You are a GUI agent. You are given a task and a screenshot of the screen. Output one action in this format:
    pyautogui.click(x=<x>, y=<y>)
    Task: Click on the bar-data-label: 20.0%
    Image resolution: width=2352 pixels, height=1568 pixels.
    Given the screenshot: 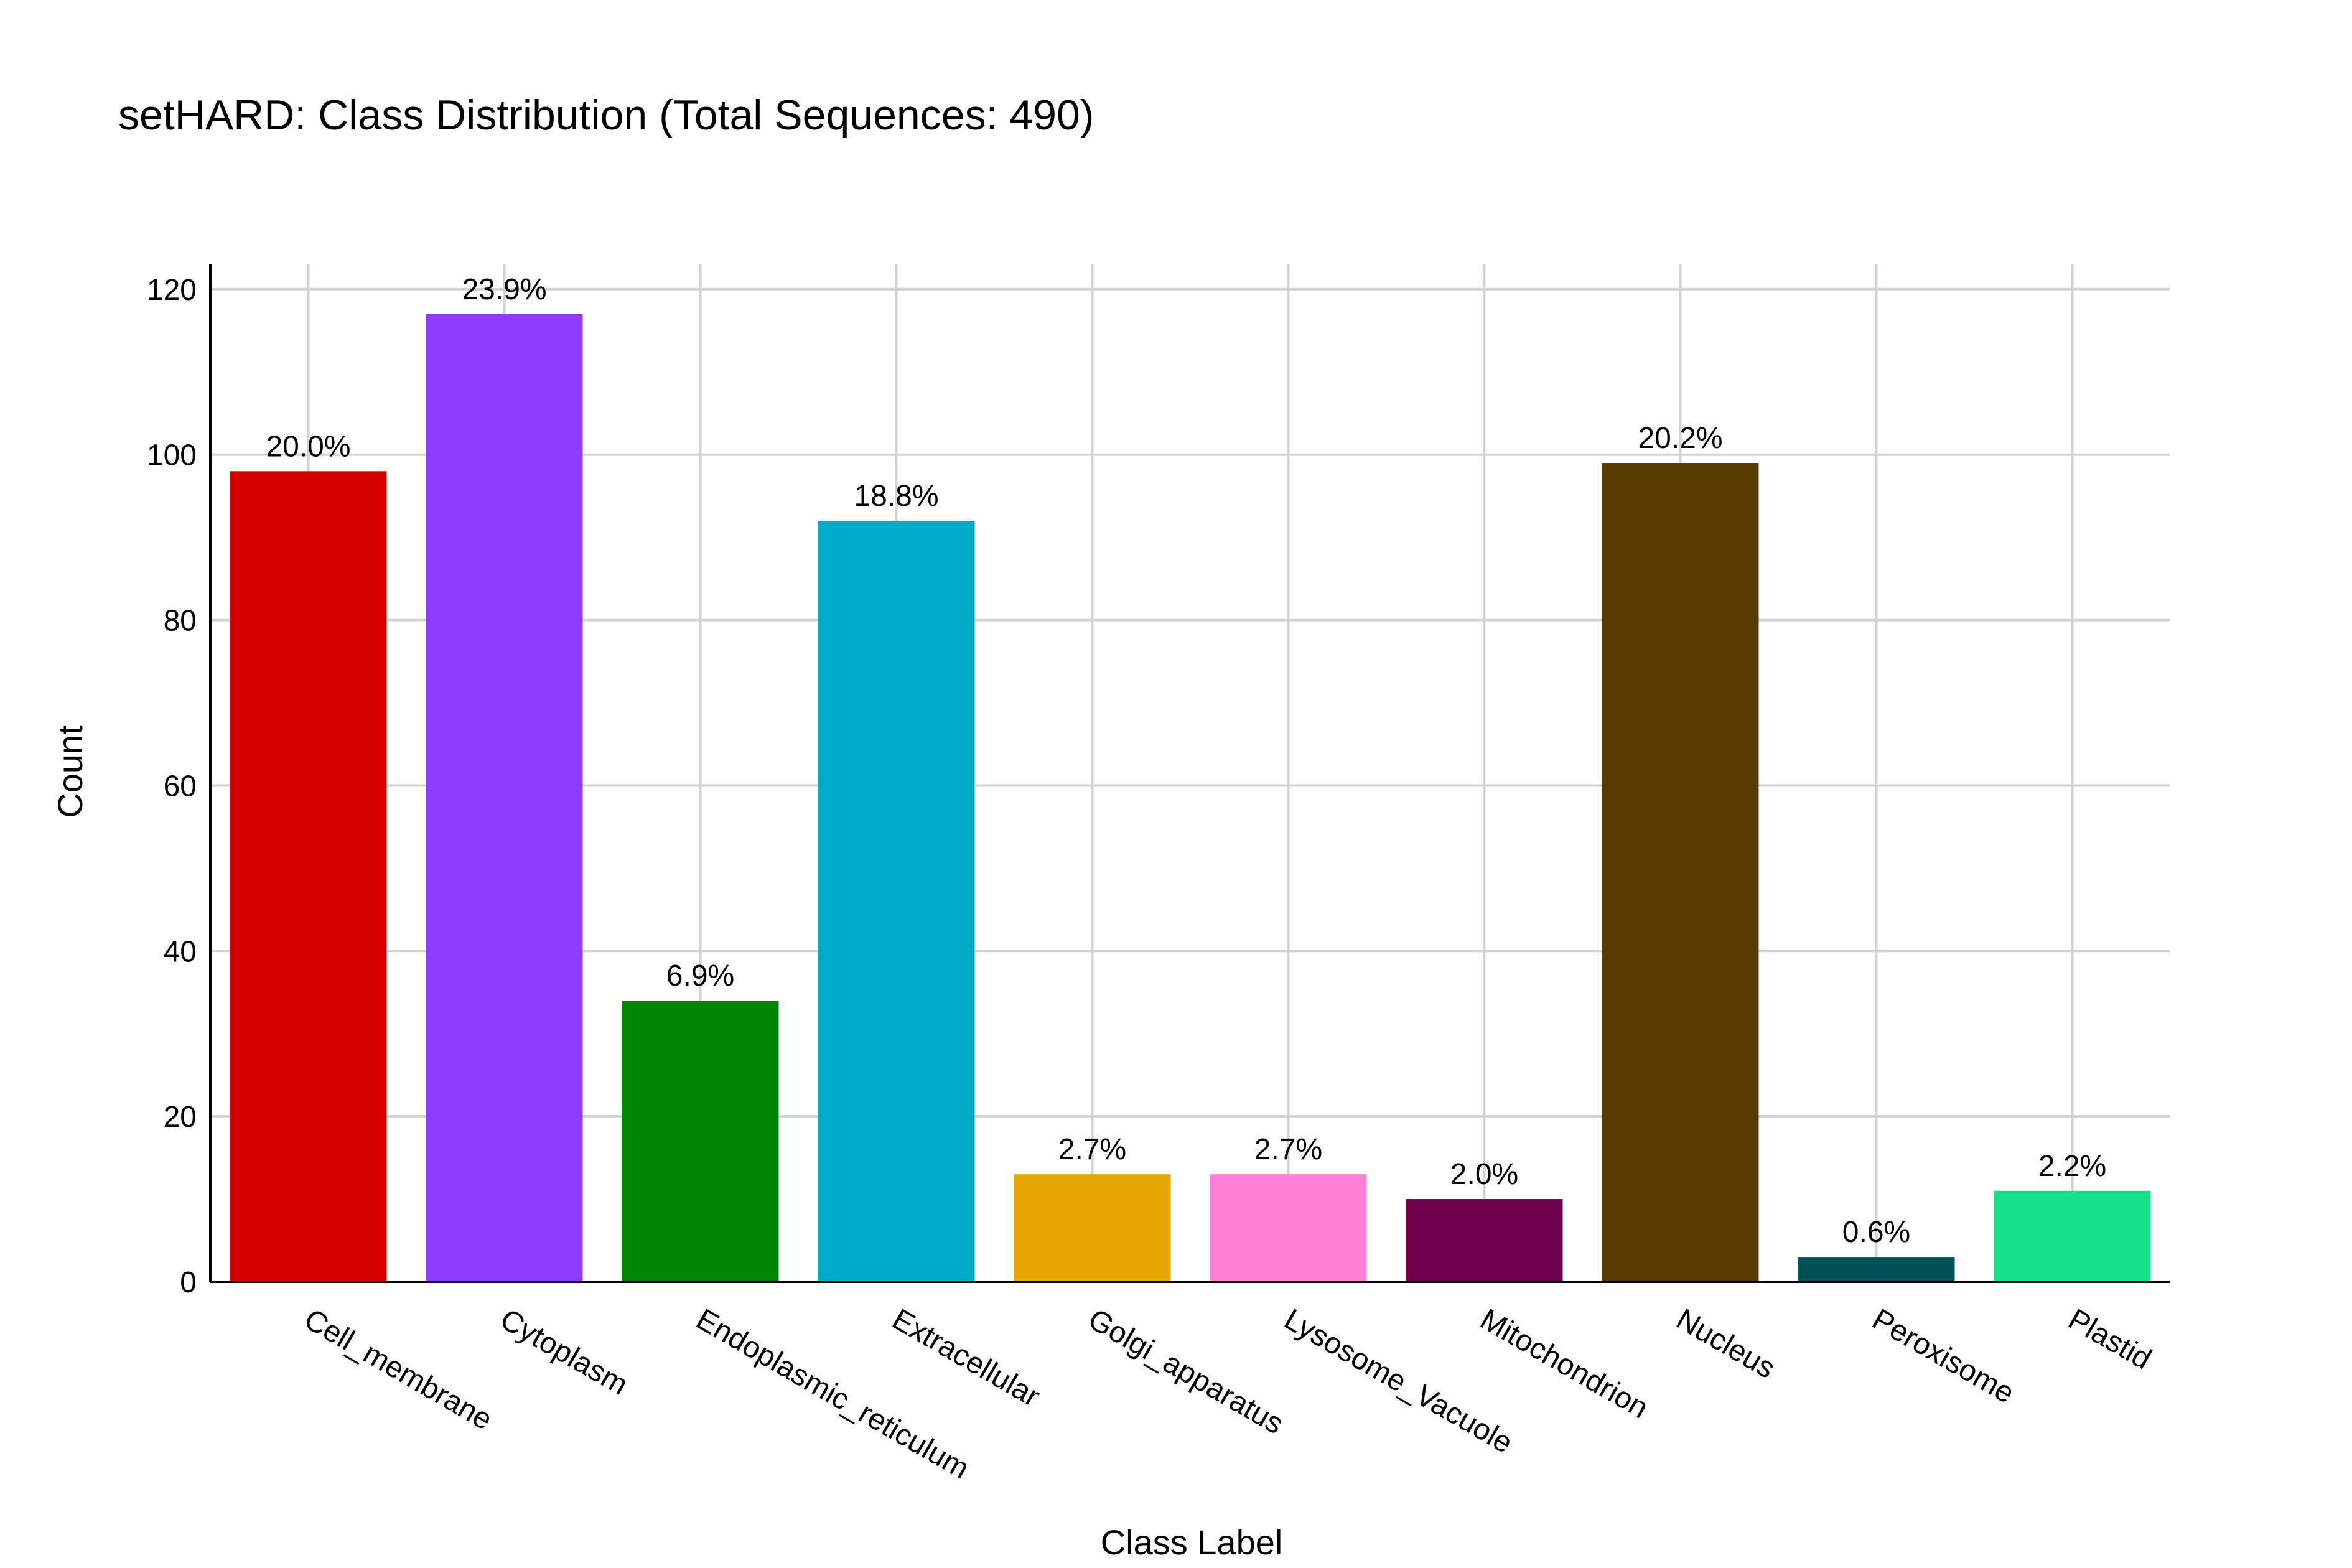 What is the action you would take?
    pyautogui.click(x=308, y=447)
    